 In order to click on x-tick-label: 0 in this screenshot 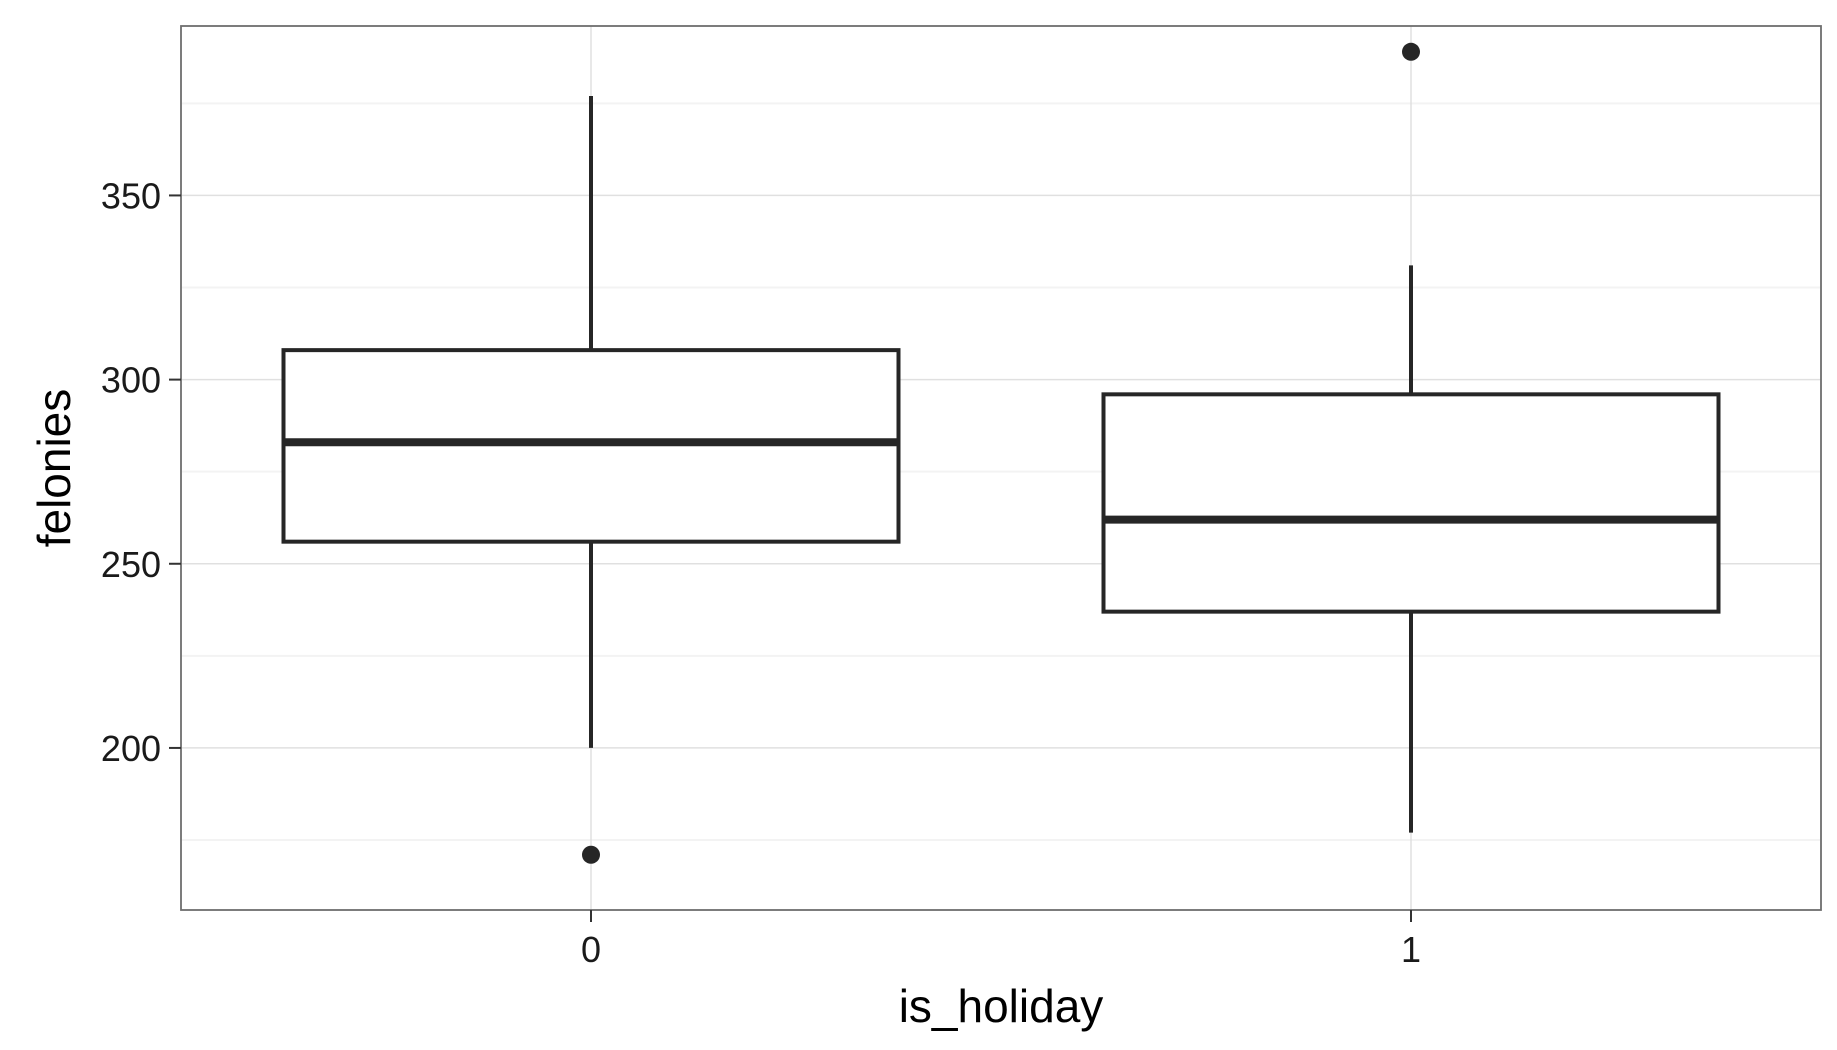, I will do `click(591, 949)`.